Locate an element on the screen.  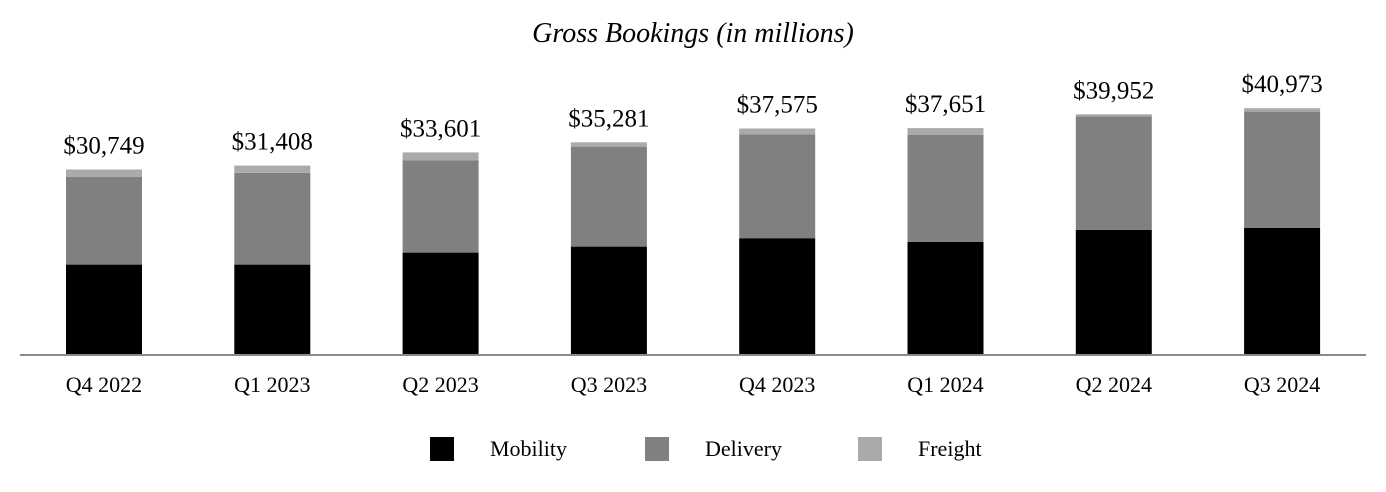
x-tick-label-6: Q2 2024 is located at coordinates (1114, 384).